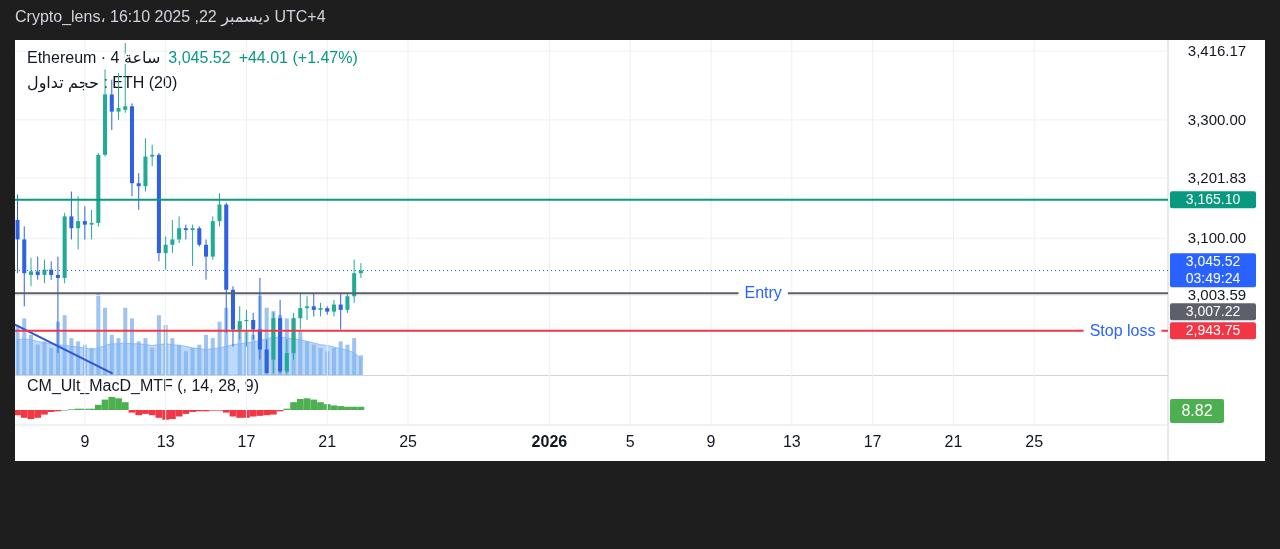 Image resolution: width=1280 pixels, height=549 pixels. Describe the element at coordinates (1197, 410) in the screenshot. I see `text: 8.82` at that location.